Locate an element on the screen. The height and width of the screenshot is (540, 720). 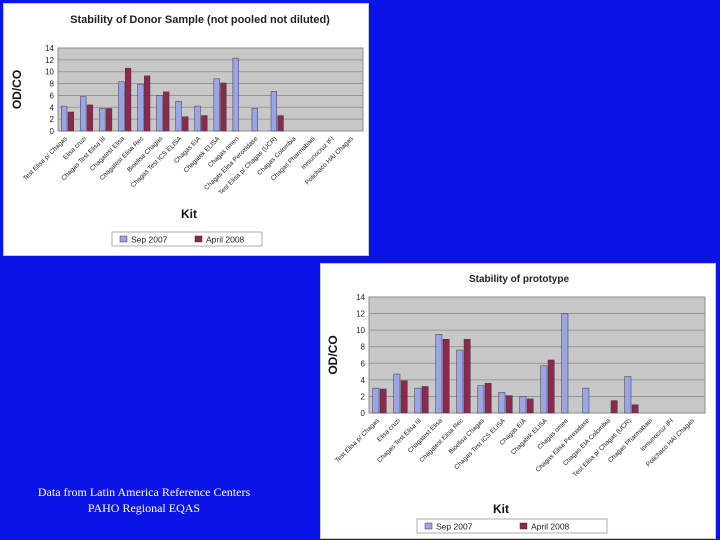
caption-line-2: PAHO Regional EQAS is located at coordinates (144, 508).